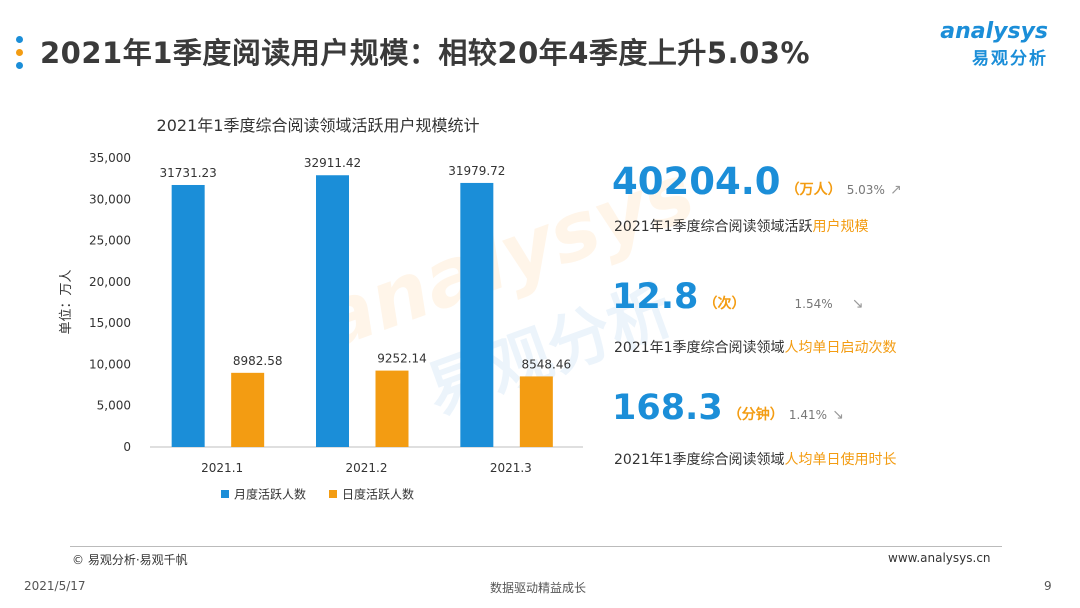 Image resolution: width=1080 pixels, height=608 pixels. What do you see at coordinates (667, 408) in the screenshot?
I see `stat-value: 168.3` at bounding box center [667, 408].